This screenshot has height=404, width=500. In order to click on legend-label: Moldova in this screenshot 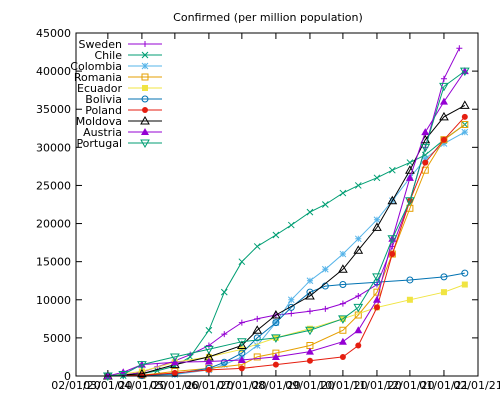, I will do `click(99, 121)`.